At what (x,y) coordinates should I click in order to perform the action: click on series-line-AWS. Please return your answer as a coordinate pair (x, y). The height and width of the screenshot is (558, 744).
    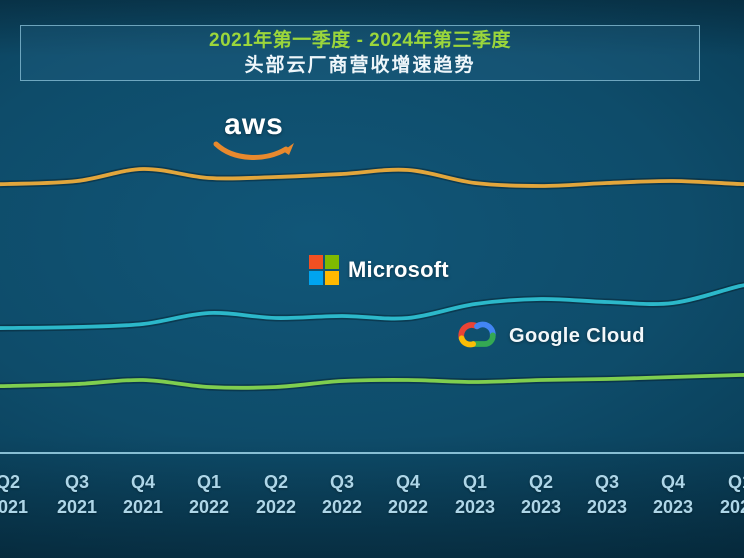
    Looking at the image, I should click on (372, 177).